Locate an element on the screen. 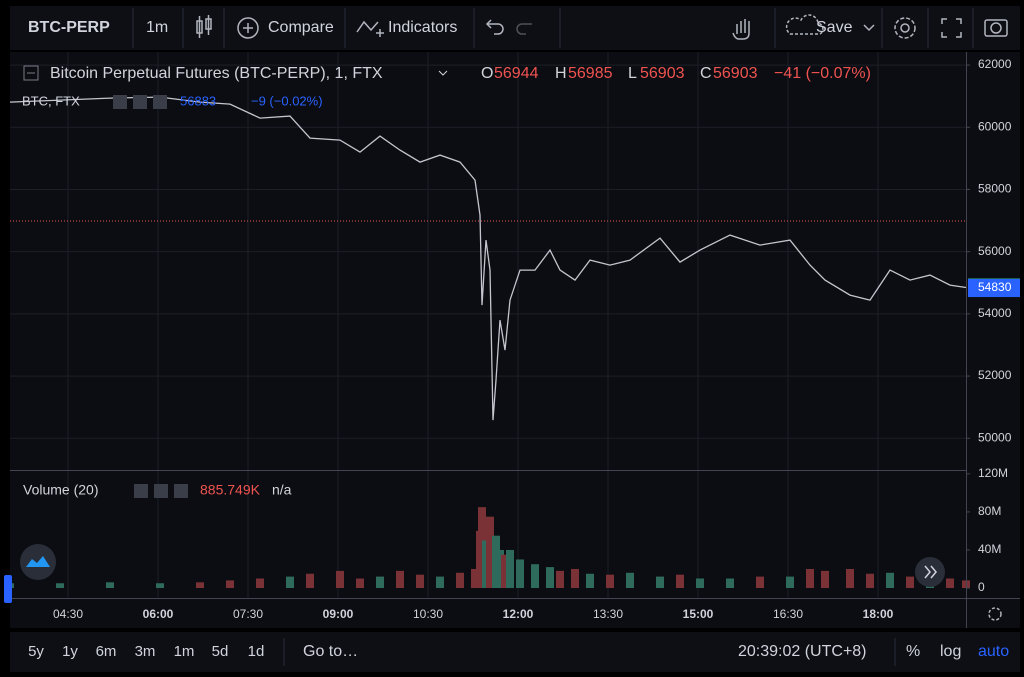  axis-settings is located at coordinates (995, 614).